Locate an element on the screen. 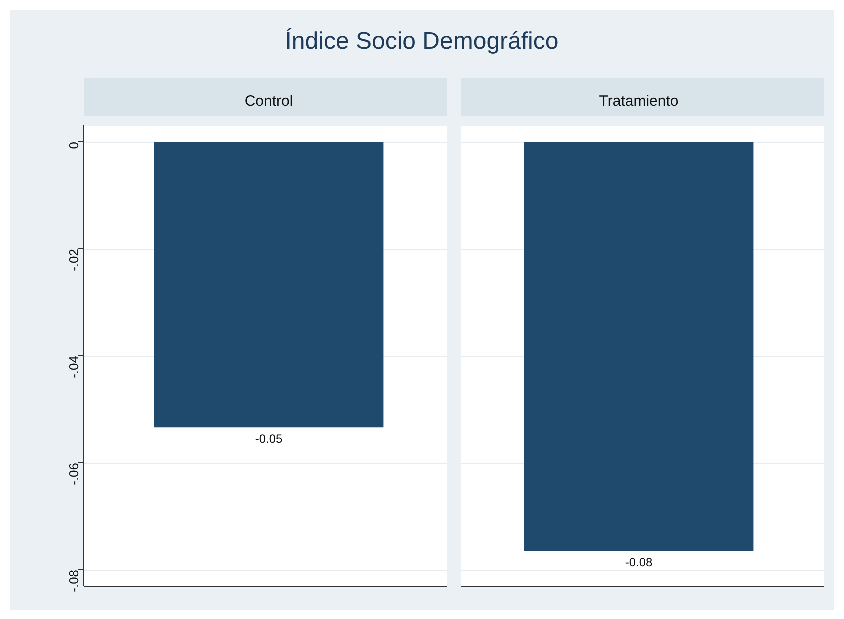 Image resolution: width=844 pixels, height=619 pixels. y-tick-label: -.06 is located at coordinates (74, 474).